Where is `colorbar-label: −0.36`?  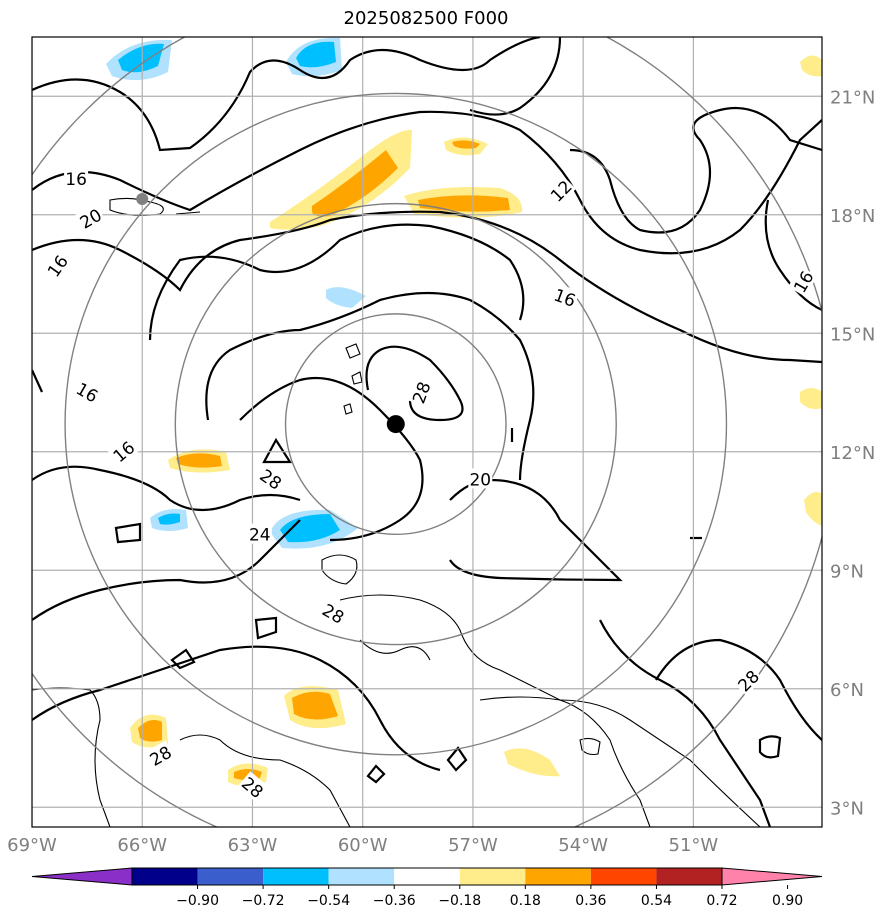 colorbar-label: −0.36 is located at coordinates (394, 901).